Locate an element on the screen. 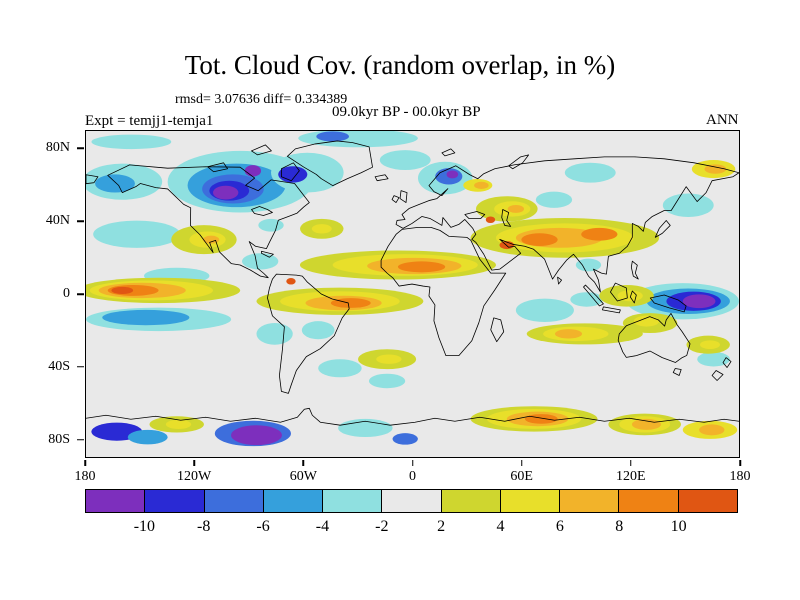  coastline-new-zealand-south is located at coordinates (717, 375).